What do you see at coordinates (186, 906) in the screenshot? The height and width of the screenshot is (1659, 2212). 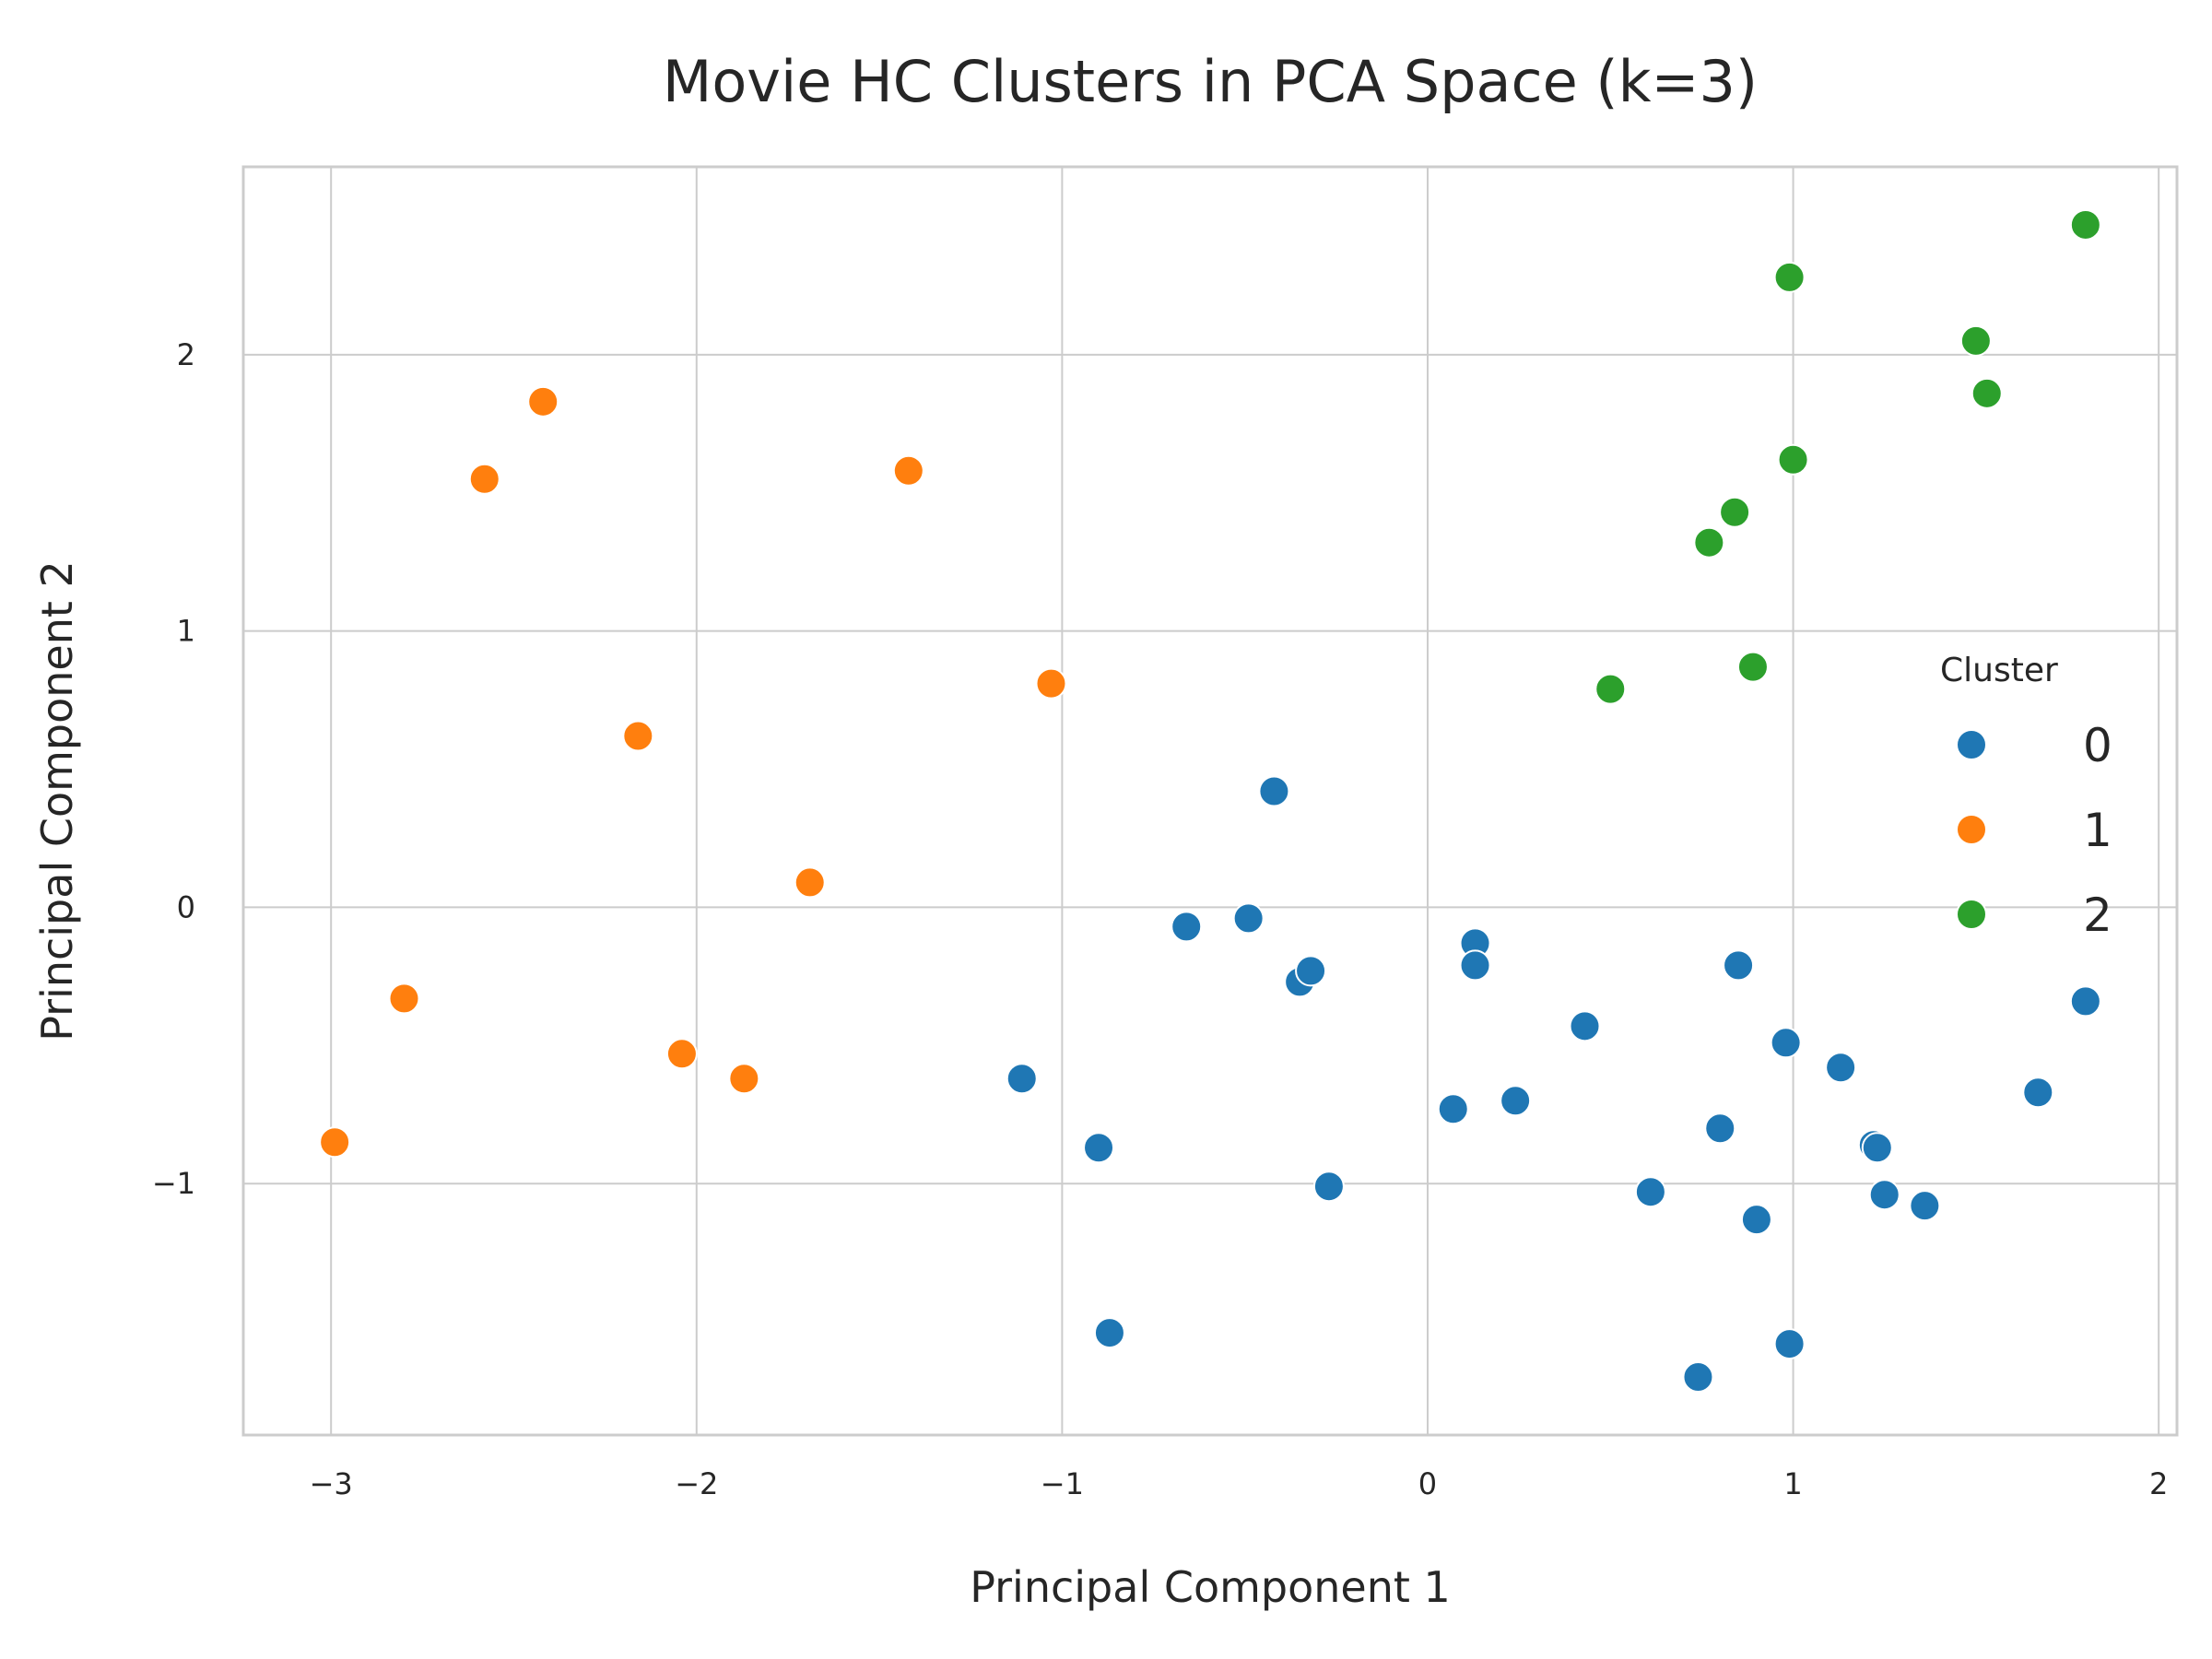 I see `y-tick-label: 0` at bounding box center [186, 906].